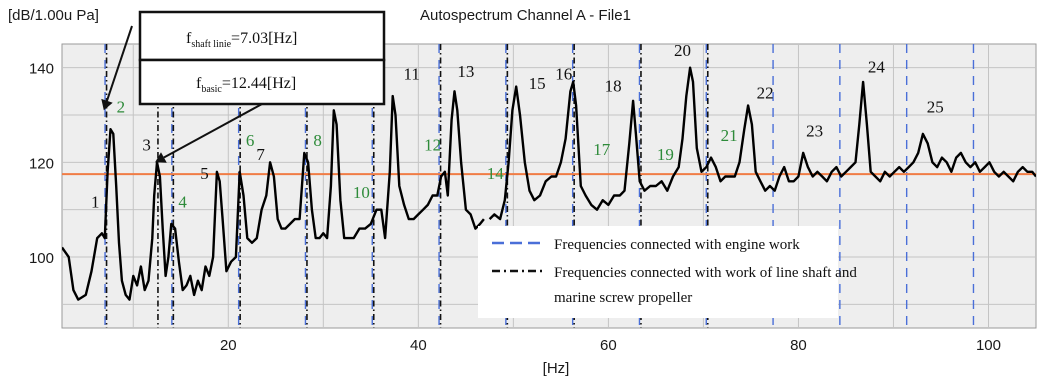 The image size is (1038, 380). Describe the element at coordinates (161, 157) in the screenshot. I see `annotation-arrowhead-basic` at that location.